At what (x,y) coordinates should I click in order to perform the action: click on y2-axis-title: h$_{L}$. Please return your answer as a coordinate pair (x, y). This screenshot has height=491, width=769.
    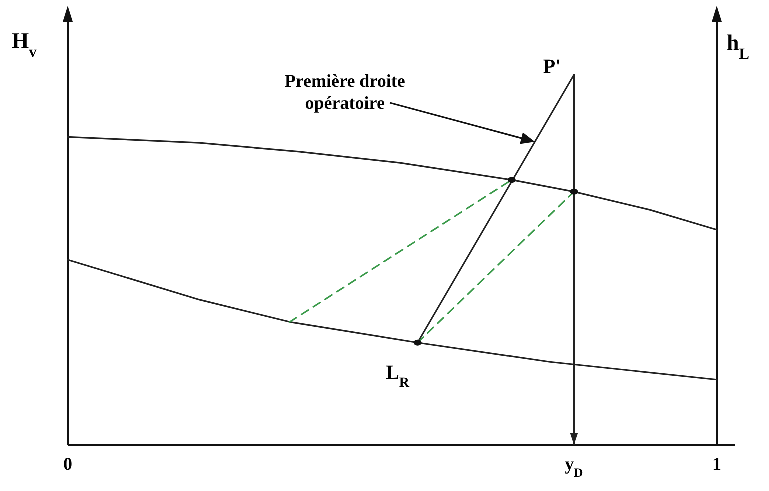
    Looking at the image, I should click on (738, 46).